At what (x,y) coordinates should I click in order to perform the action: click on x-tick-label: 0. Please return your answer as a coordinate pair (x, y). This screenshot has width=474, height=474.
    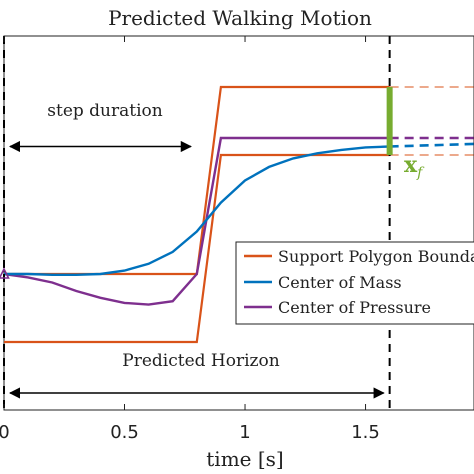
    Looking at the image, I should click on (5, 432).